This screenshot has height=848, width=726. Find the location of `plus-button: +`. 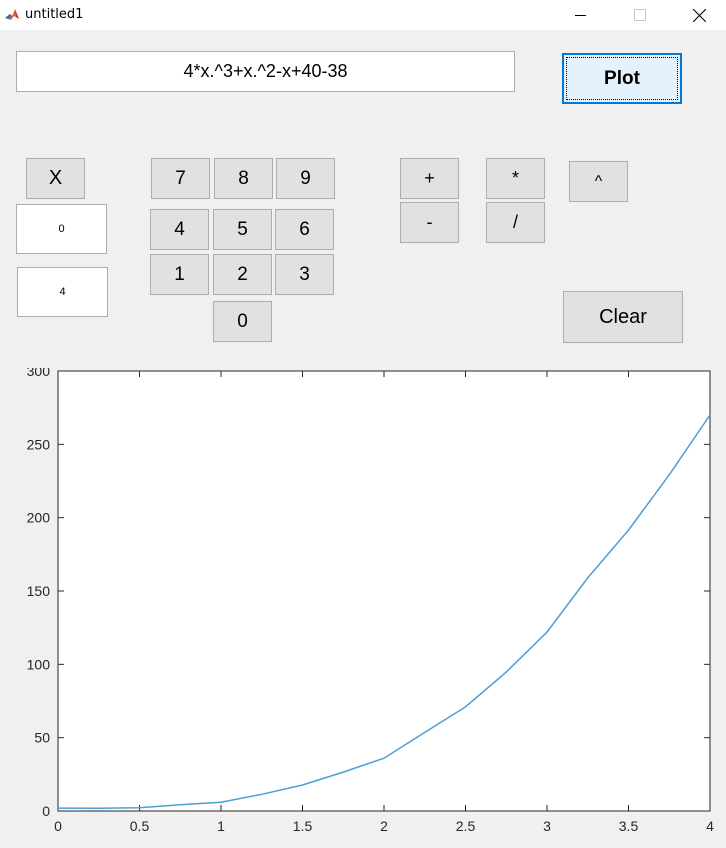

plus-button: + is located at coordinates (429, 178).